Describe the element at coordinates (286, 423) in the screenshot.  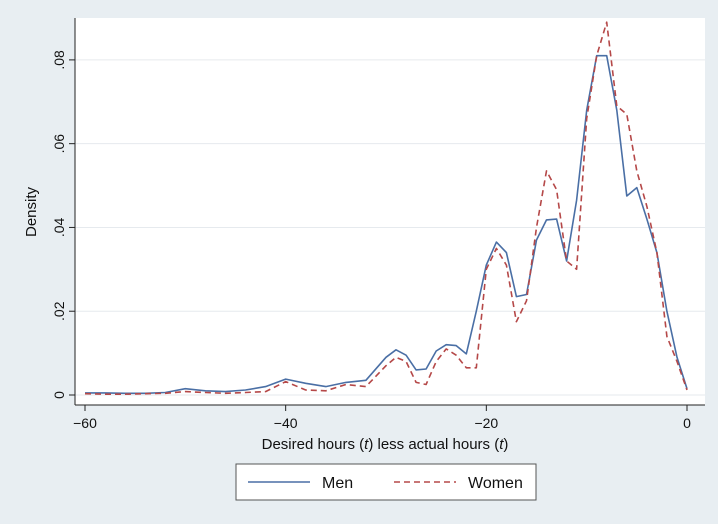
I see `x-tick-label: −40` at that location.